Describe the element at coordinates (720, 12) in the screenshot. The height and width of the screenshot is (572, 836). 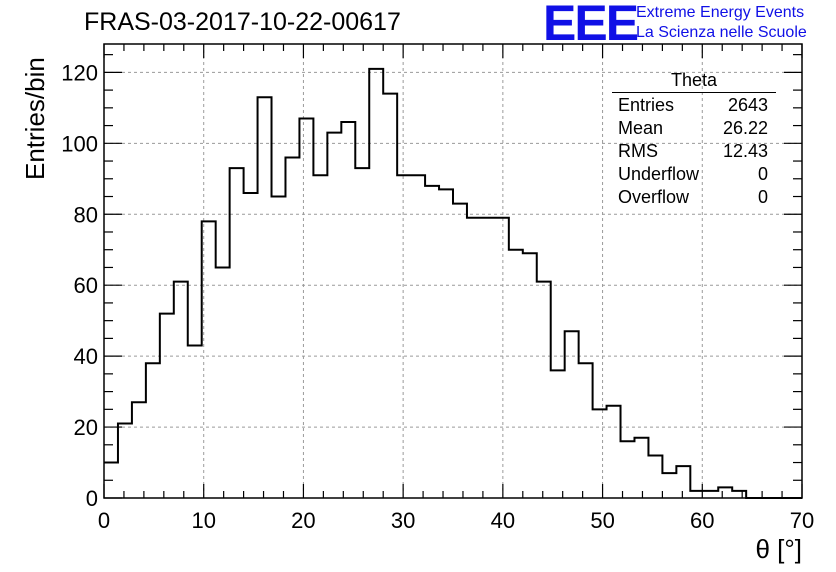
I see `logo-line-1: Extreme Energy Events` at that location.